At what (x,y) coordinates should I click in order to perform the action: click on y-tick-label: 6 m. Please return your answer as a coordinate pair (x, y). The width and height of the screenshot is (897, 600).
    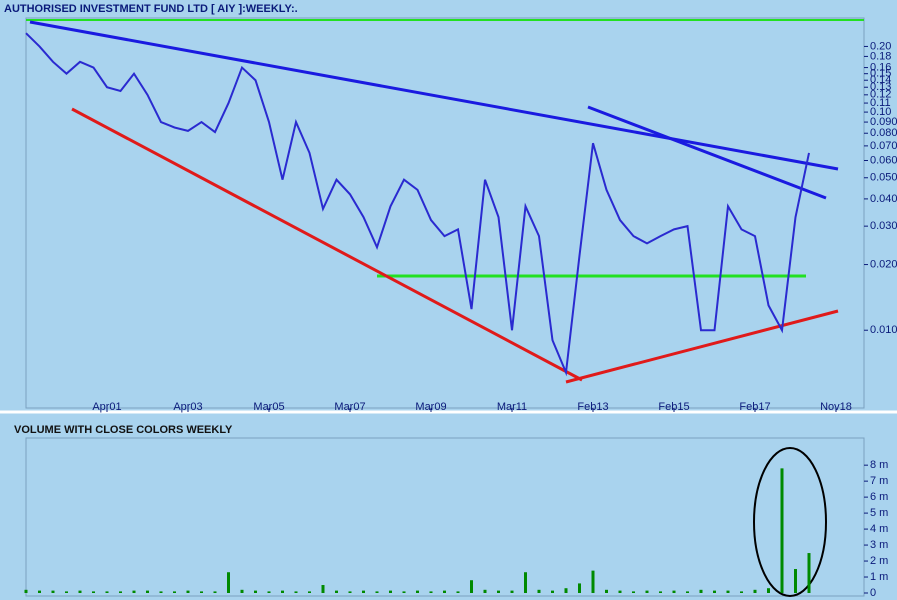
    Looking at the image, I should click on (879, 497).